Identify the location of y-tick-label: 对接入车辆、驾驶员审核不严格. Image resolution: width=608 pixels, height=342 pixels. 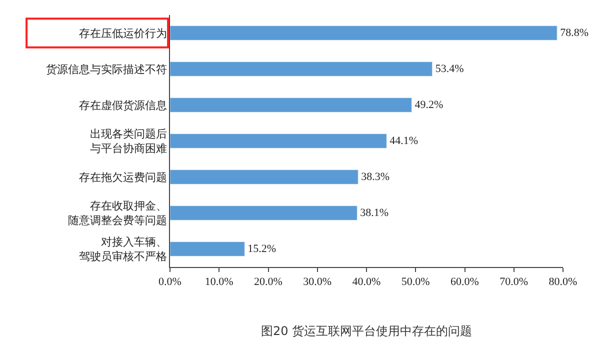
(122, 249).